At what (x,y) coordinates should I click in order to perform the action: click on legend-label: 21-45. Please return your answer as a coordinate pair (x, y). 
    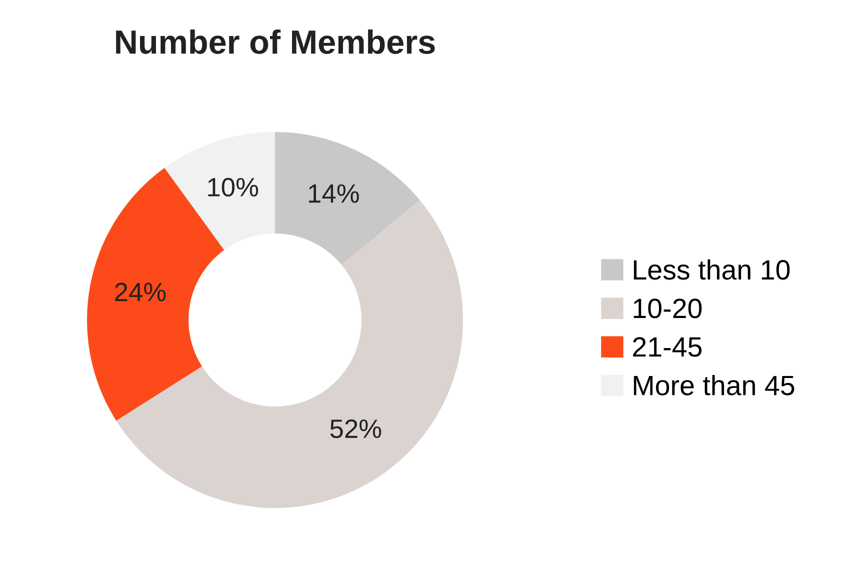
    Looking at the image, I should click on (667, 347).